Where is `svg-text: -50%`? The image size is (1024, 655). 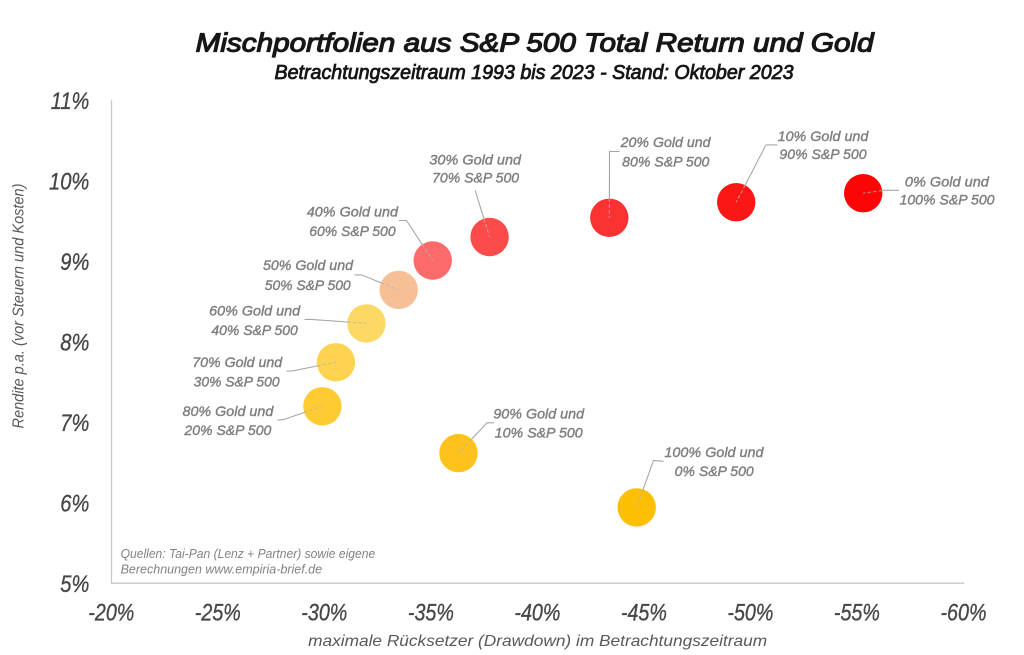 svg-text: -50% is located at coordinates (750, 613).